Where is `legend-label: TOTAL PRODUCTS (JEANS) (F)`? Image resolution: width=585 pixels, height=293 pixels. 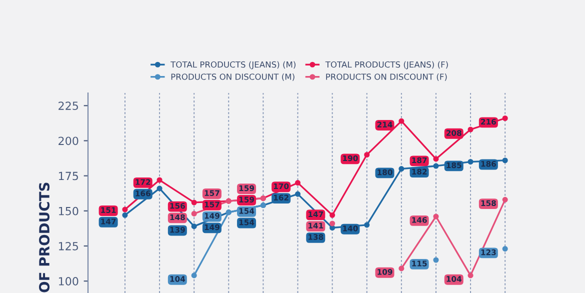
legend-label: TOTAL PRODUCTS (JEANS) (F) is located at coordinates (386, 65).